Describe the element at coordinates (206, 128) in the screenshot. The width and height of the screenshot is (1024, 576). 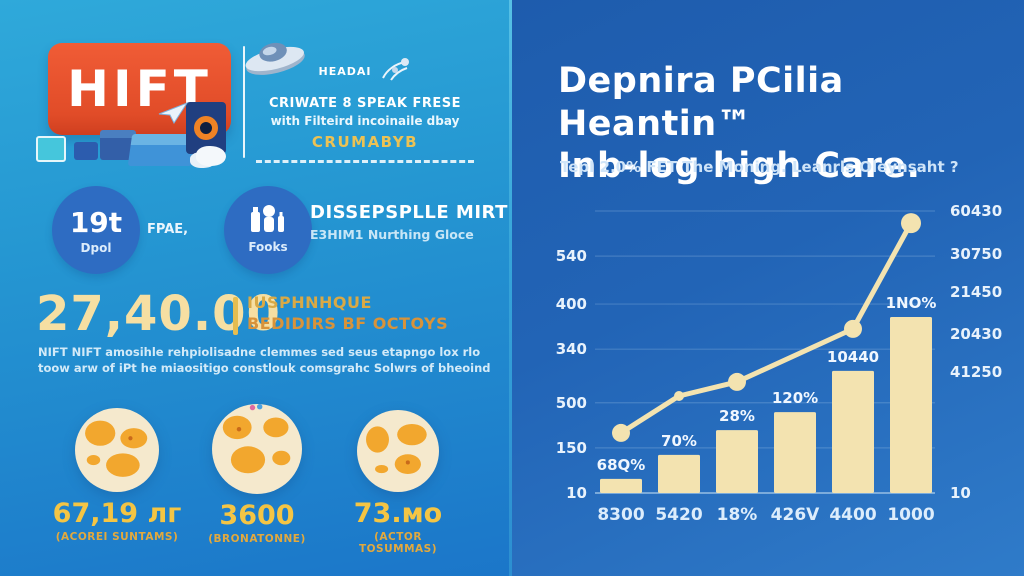
I see `product-book-icon` at that location.